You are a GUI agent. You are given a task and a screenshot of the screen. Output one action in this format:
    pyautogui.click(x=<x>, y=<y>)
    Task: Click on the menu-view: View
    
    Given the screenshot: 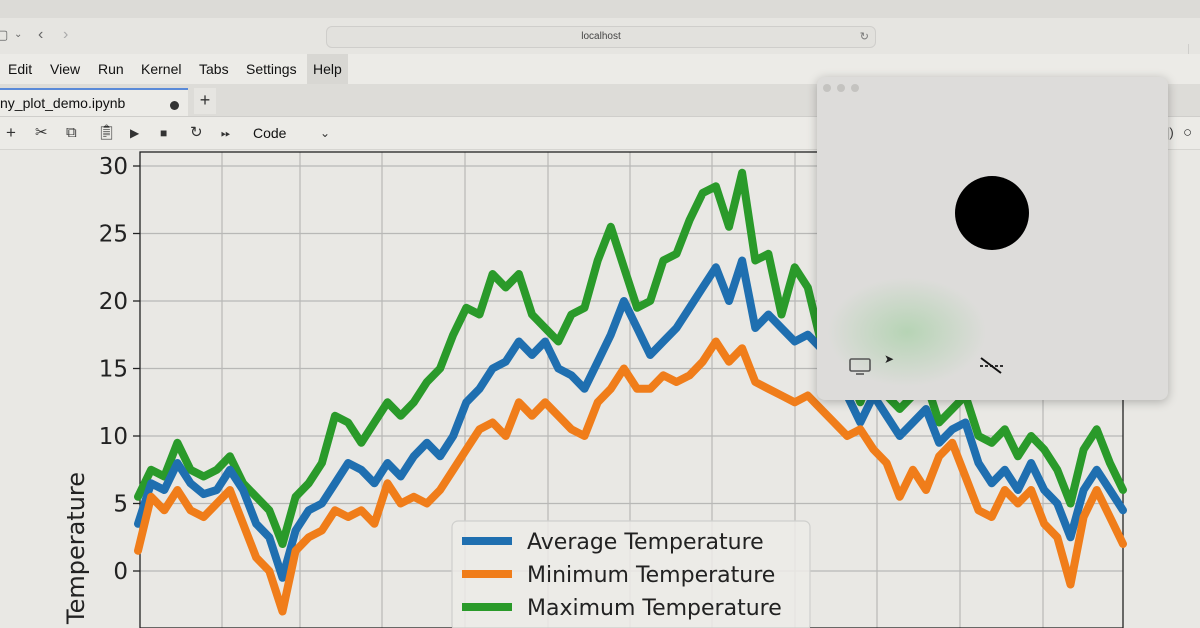 What is the action you would take?
    pyautogui.click(x=65, y=69)
    